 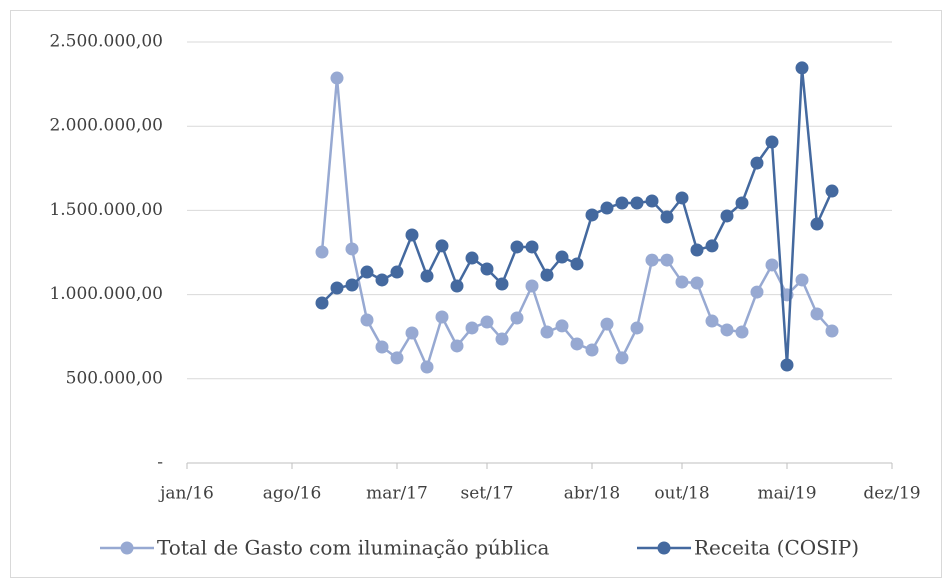 I want to click on x-tick-label: out/18, so click(x=681, y=494).